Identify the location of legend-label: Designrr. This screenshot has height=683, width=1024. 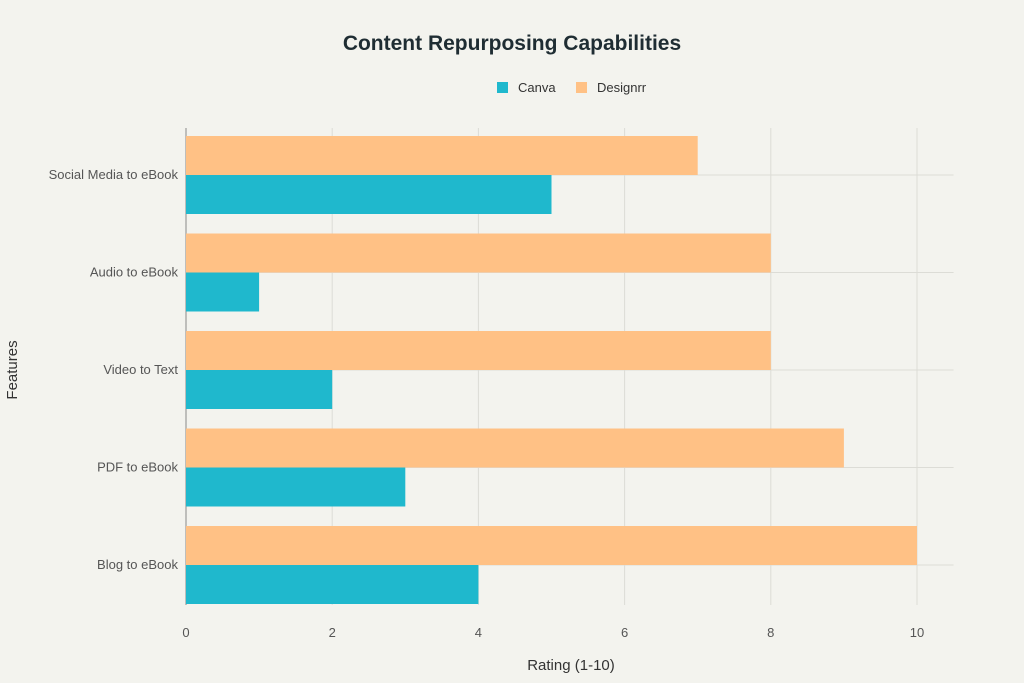
(622, 87).